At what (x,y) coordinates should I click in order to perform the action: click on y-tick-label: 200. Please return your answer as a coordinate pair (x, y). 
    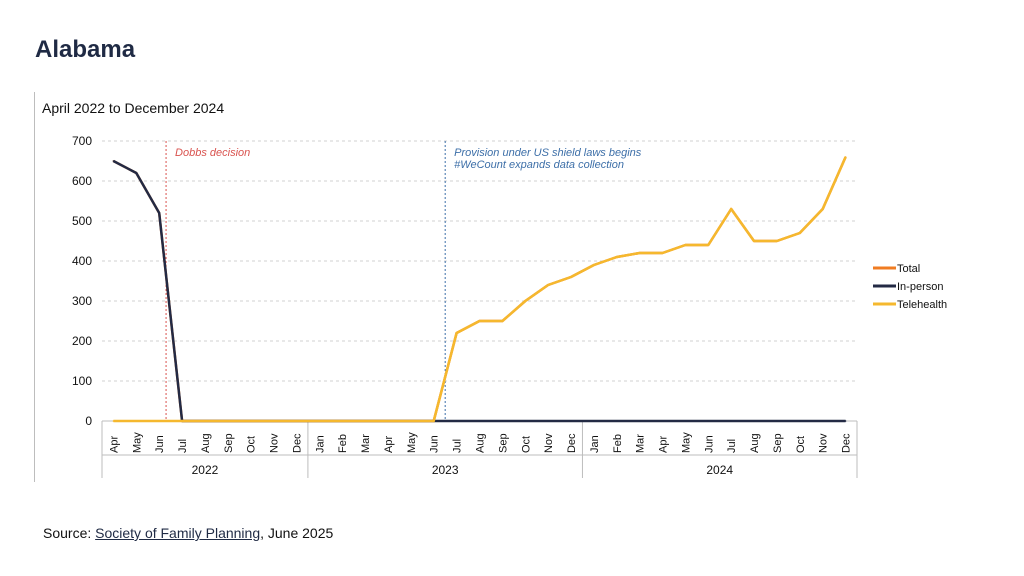
    Looking at the image, I should click on (82, 341).